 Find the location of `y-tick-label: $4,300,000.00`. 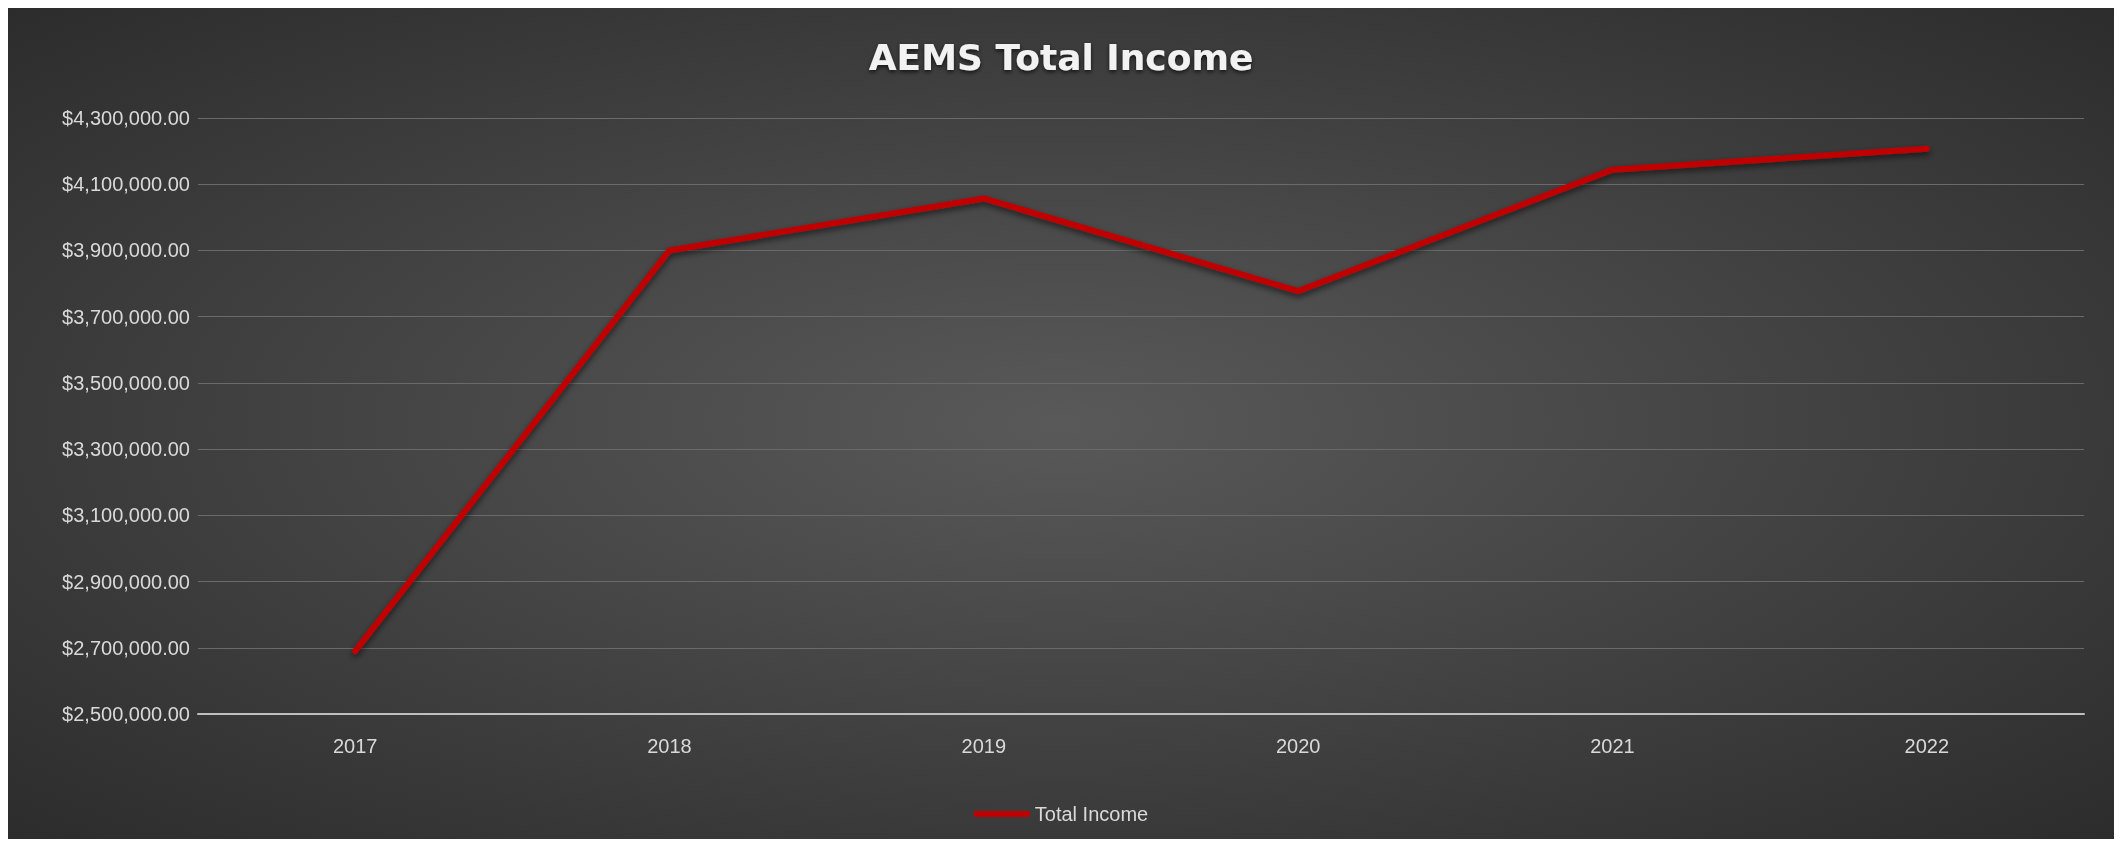

y-tick-label: $4,300,000.00 is located at coordinates (126, 118).